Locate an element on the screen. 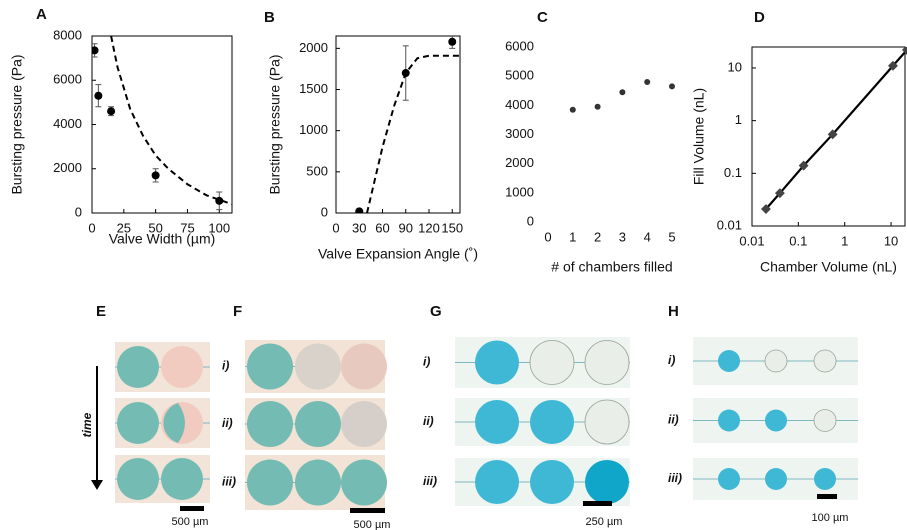  y-tick-label: 500 is located at coordinates (317, 170).